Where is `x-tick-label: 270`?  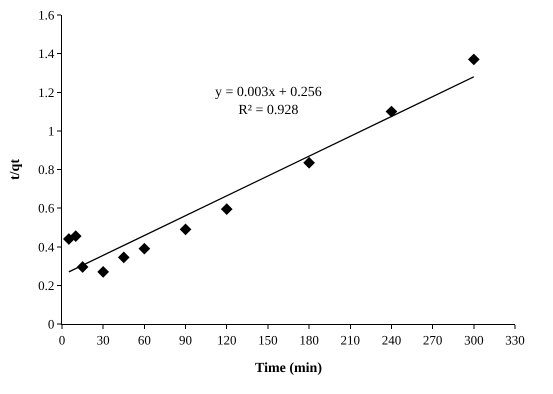 x-tick-label: 270 is located at coordinates (432, 340).